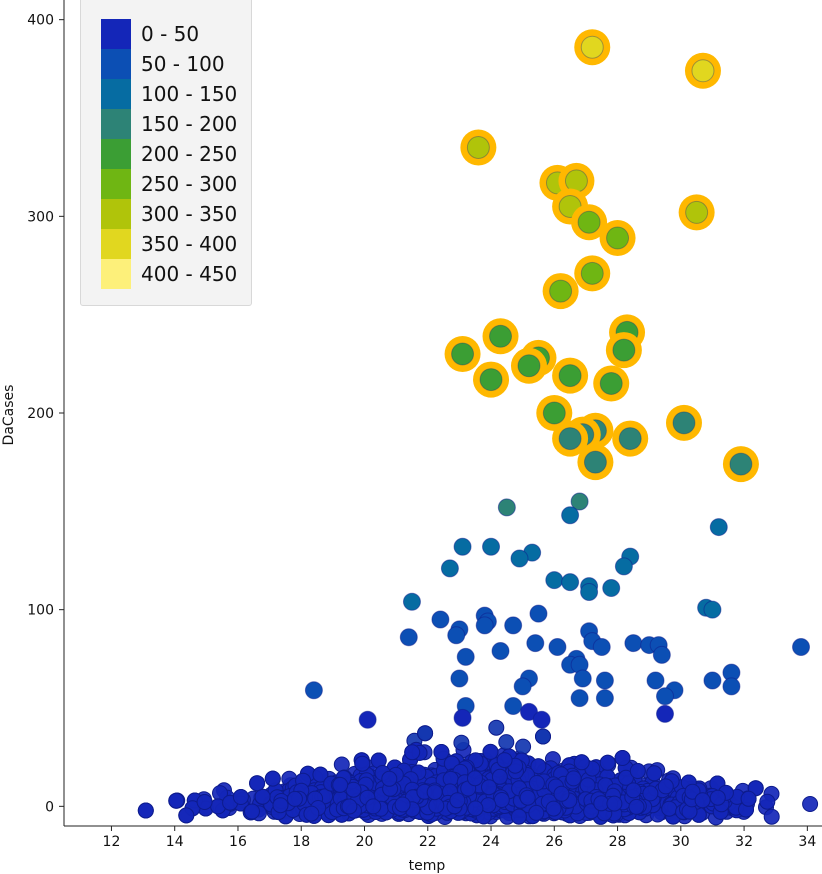 The height and width of the screenshot is (874, 822). What do you see at coordinates (301, 842) in the screenshot?
I see `x-tick-label: 18` at bounding box center [301, 842].